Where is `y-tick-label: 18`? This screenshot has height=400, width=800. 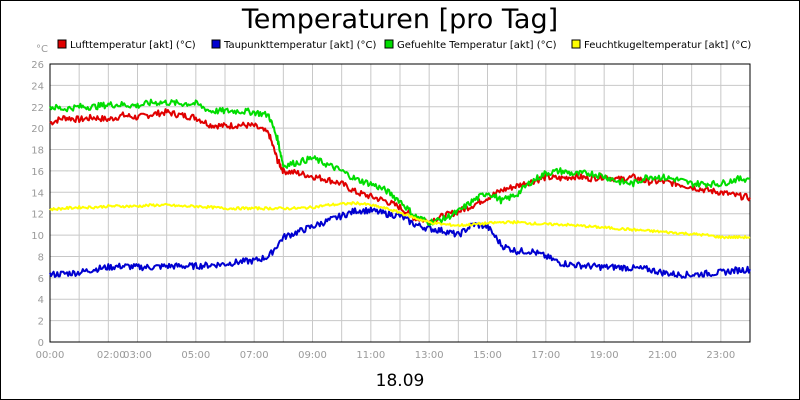
y-tick-label: 18 is located at coordinates (37, 151).